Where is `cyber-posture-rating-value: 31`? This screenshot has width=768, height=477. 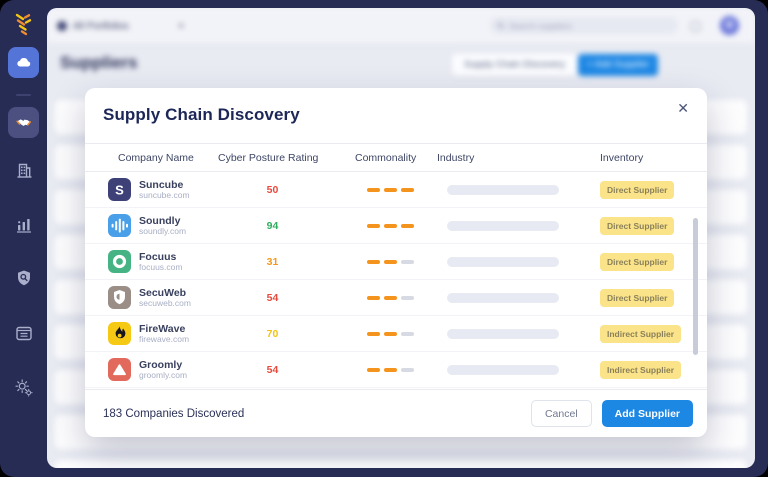 cyber-posture-rating-value: 31 is located at coordinates (272, 261).